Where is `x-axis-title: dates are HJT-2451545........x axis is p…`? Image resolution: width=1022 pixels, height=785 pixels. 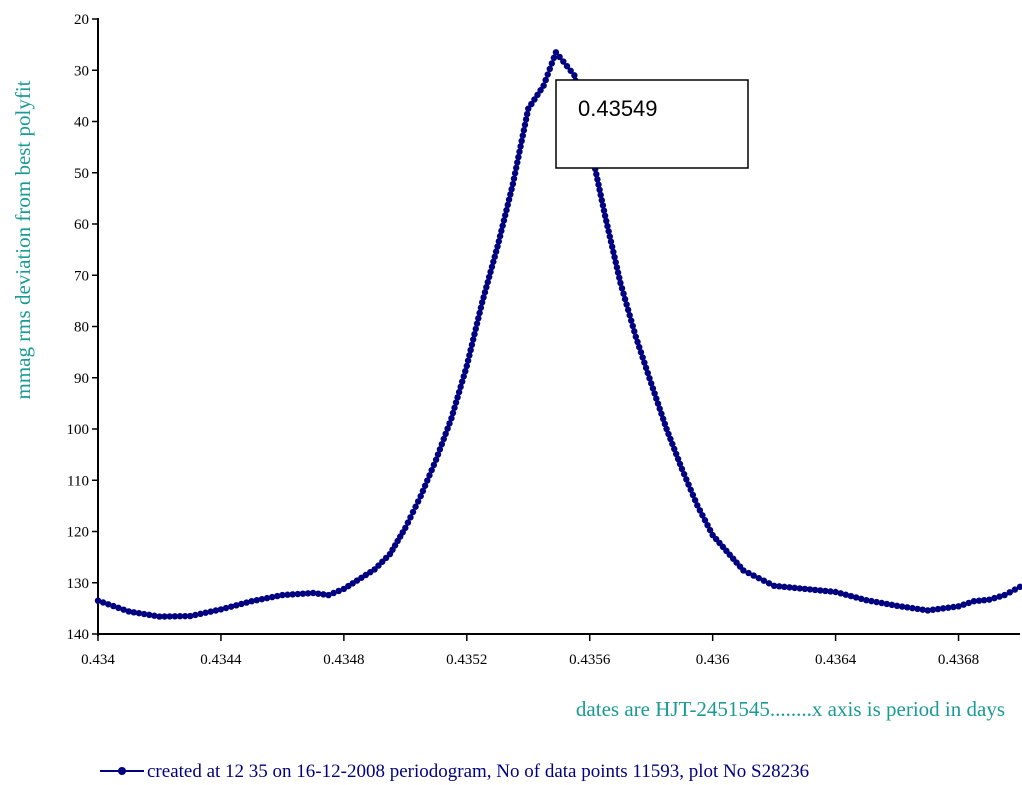 x-axis-title: dates are HJT-2451545........x axis is p… is located at coordinates (790, 709).